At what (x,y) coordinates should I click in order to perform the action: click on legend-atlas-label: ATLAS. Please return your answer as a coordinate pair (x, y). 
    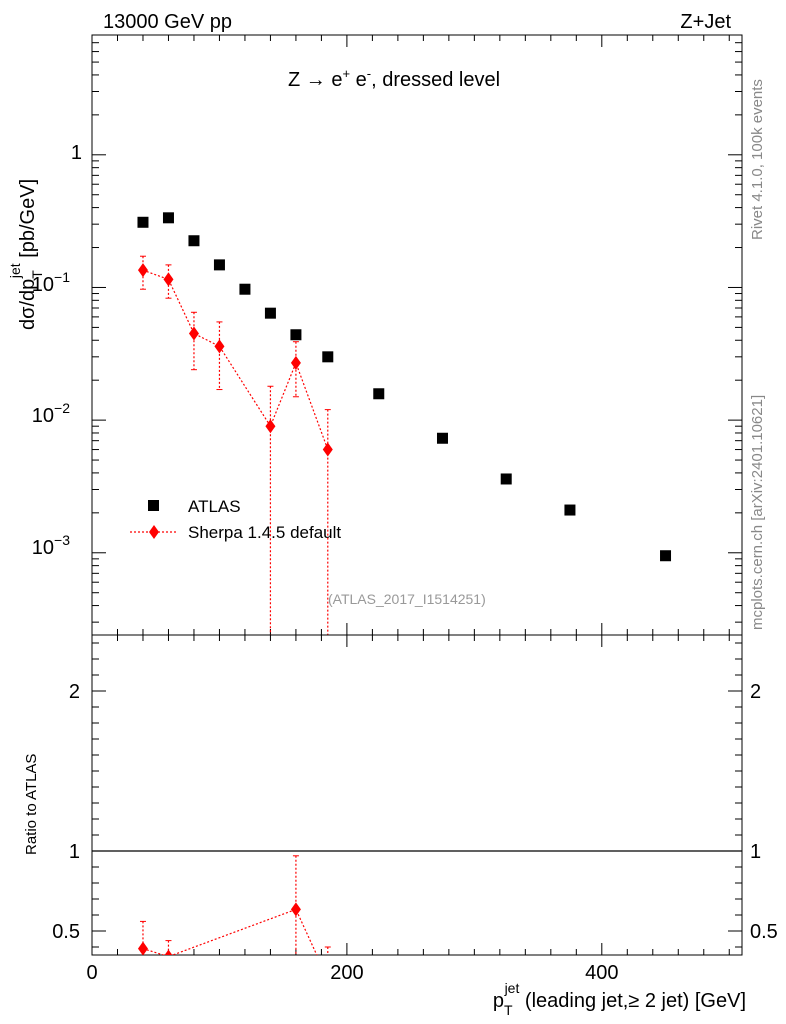
    Looking at the image, I should click on (214, 506).